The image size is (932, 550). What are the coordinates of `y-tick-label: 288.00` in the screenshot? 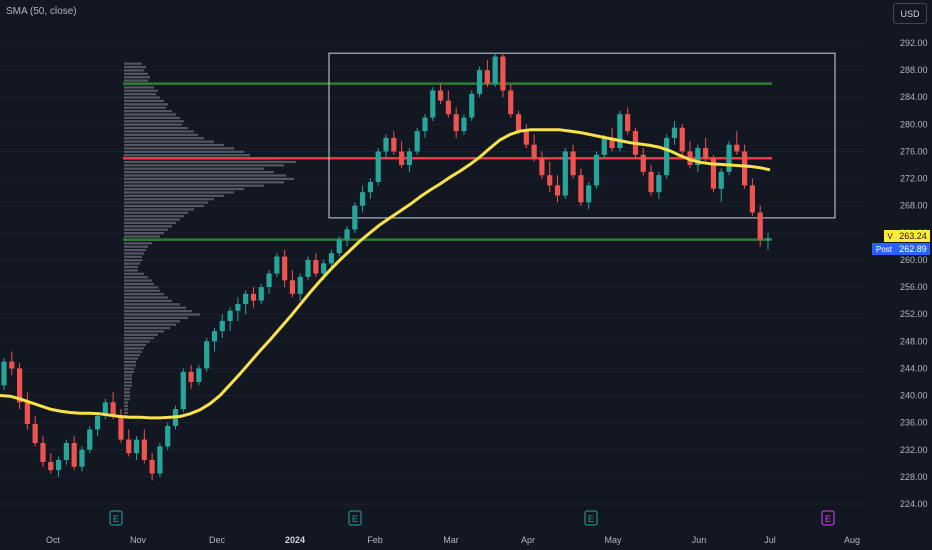 It's located at (914, 70).